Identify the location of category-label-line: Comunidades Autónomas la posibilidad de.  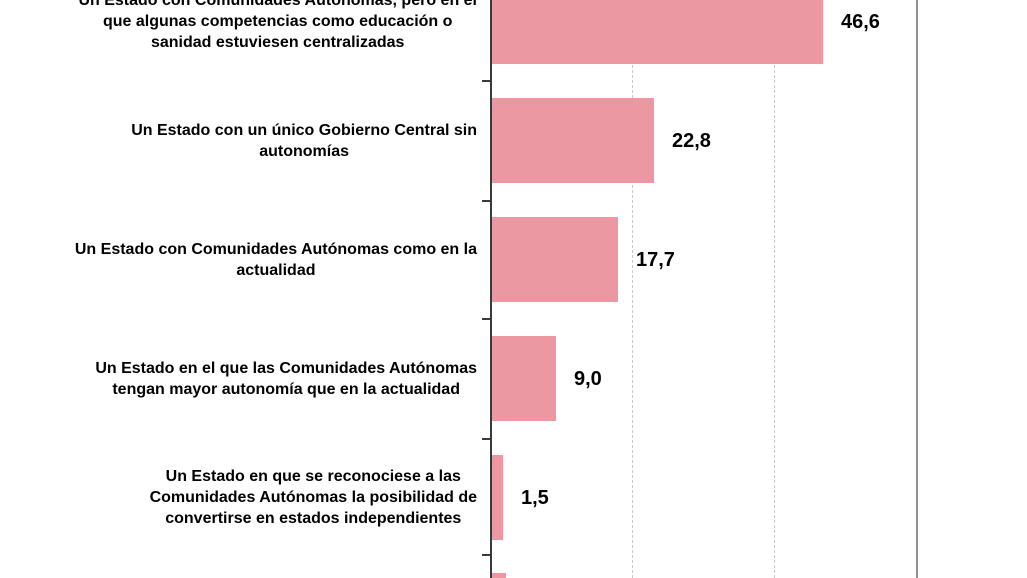
(313, 497).